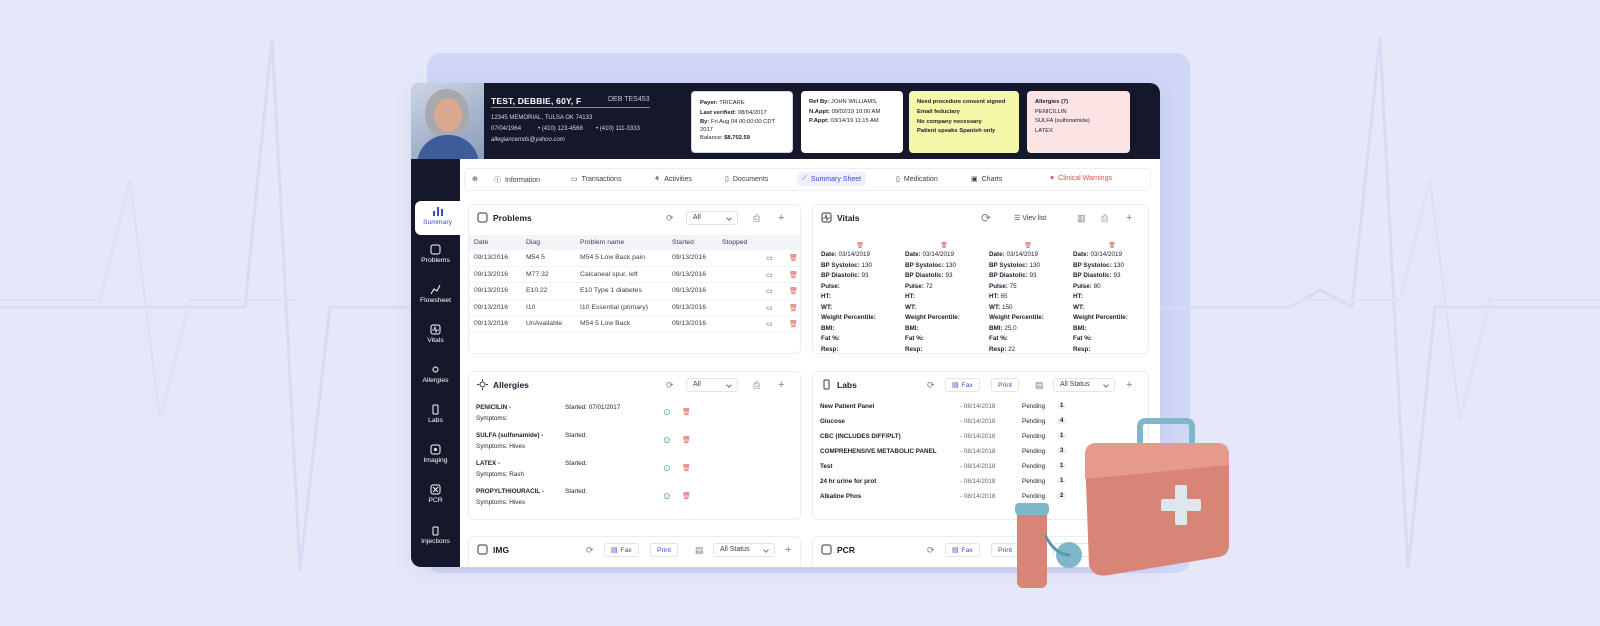 The width and height of the screenshot is (1600, 626). I want to click on problems-filter: All, so click(712, 218).